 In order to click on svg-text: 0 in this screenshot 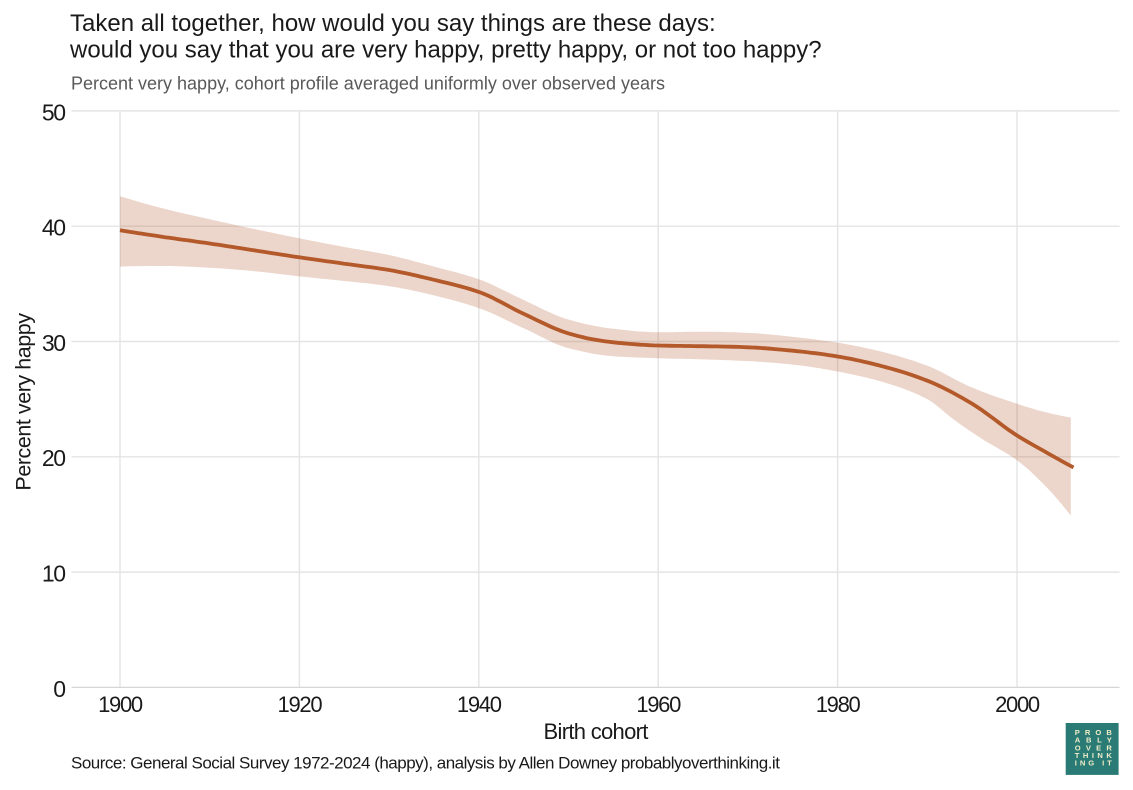, I will do `click(59, 689)`.